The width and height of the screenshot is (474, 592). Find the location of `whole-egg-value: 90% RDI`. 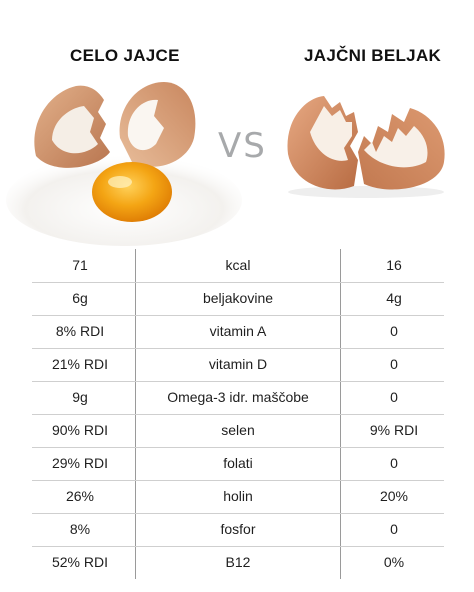

whole-egg-value: 90% RDI is located at coordinates (80, 430).